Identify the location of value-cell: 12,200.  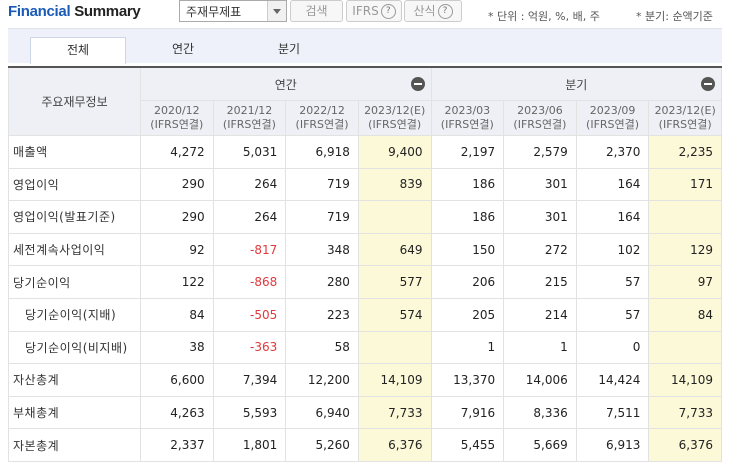
(322, 380).